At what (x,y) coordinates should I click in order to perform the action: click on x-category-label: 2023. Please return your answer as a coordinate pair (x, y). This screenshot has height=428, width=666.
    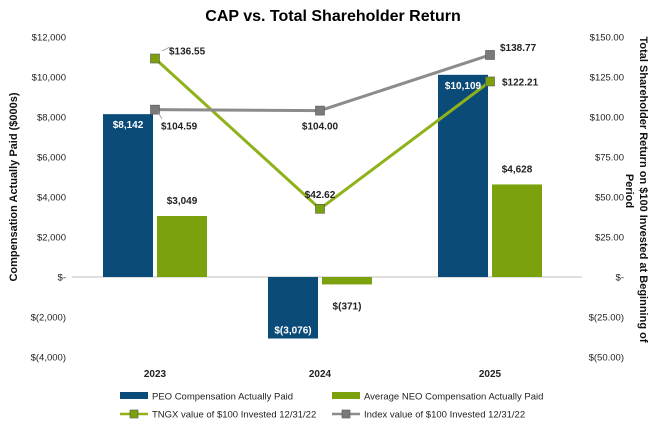
    Looking at the image, I should click on (155, 374).